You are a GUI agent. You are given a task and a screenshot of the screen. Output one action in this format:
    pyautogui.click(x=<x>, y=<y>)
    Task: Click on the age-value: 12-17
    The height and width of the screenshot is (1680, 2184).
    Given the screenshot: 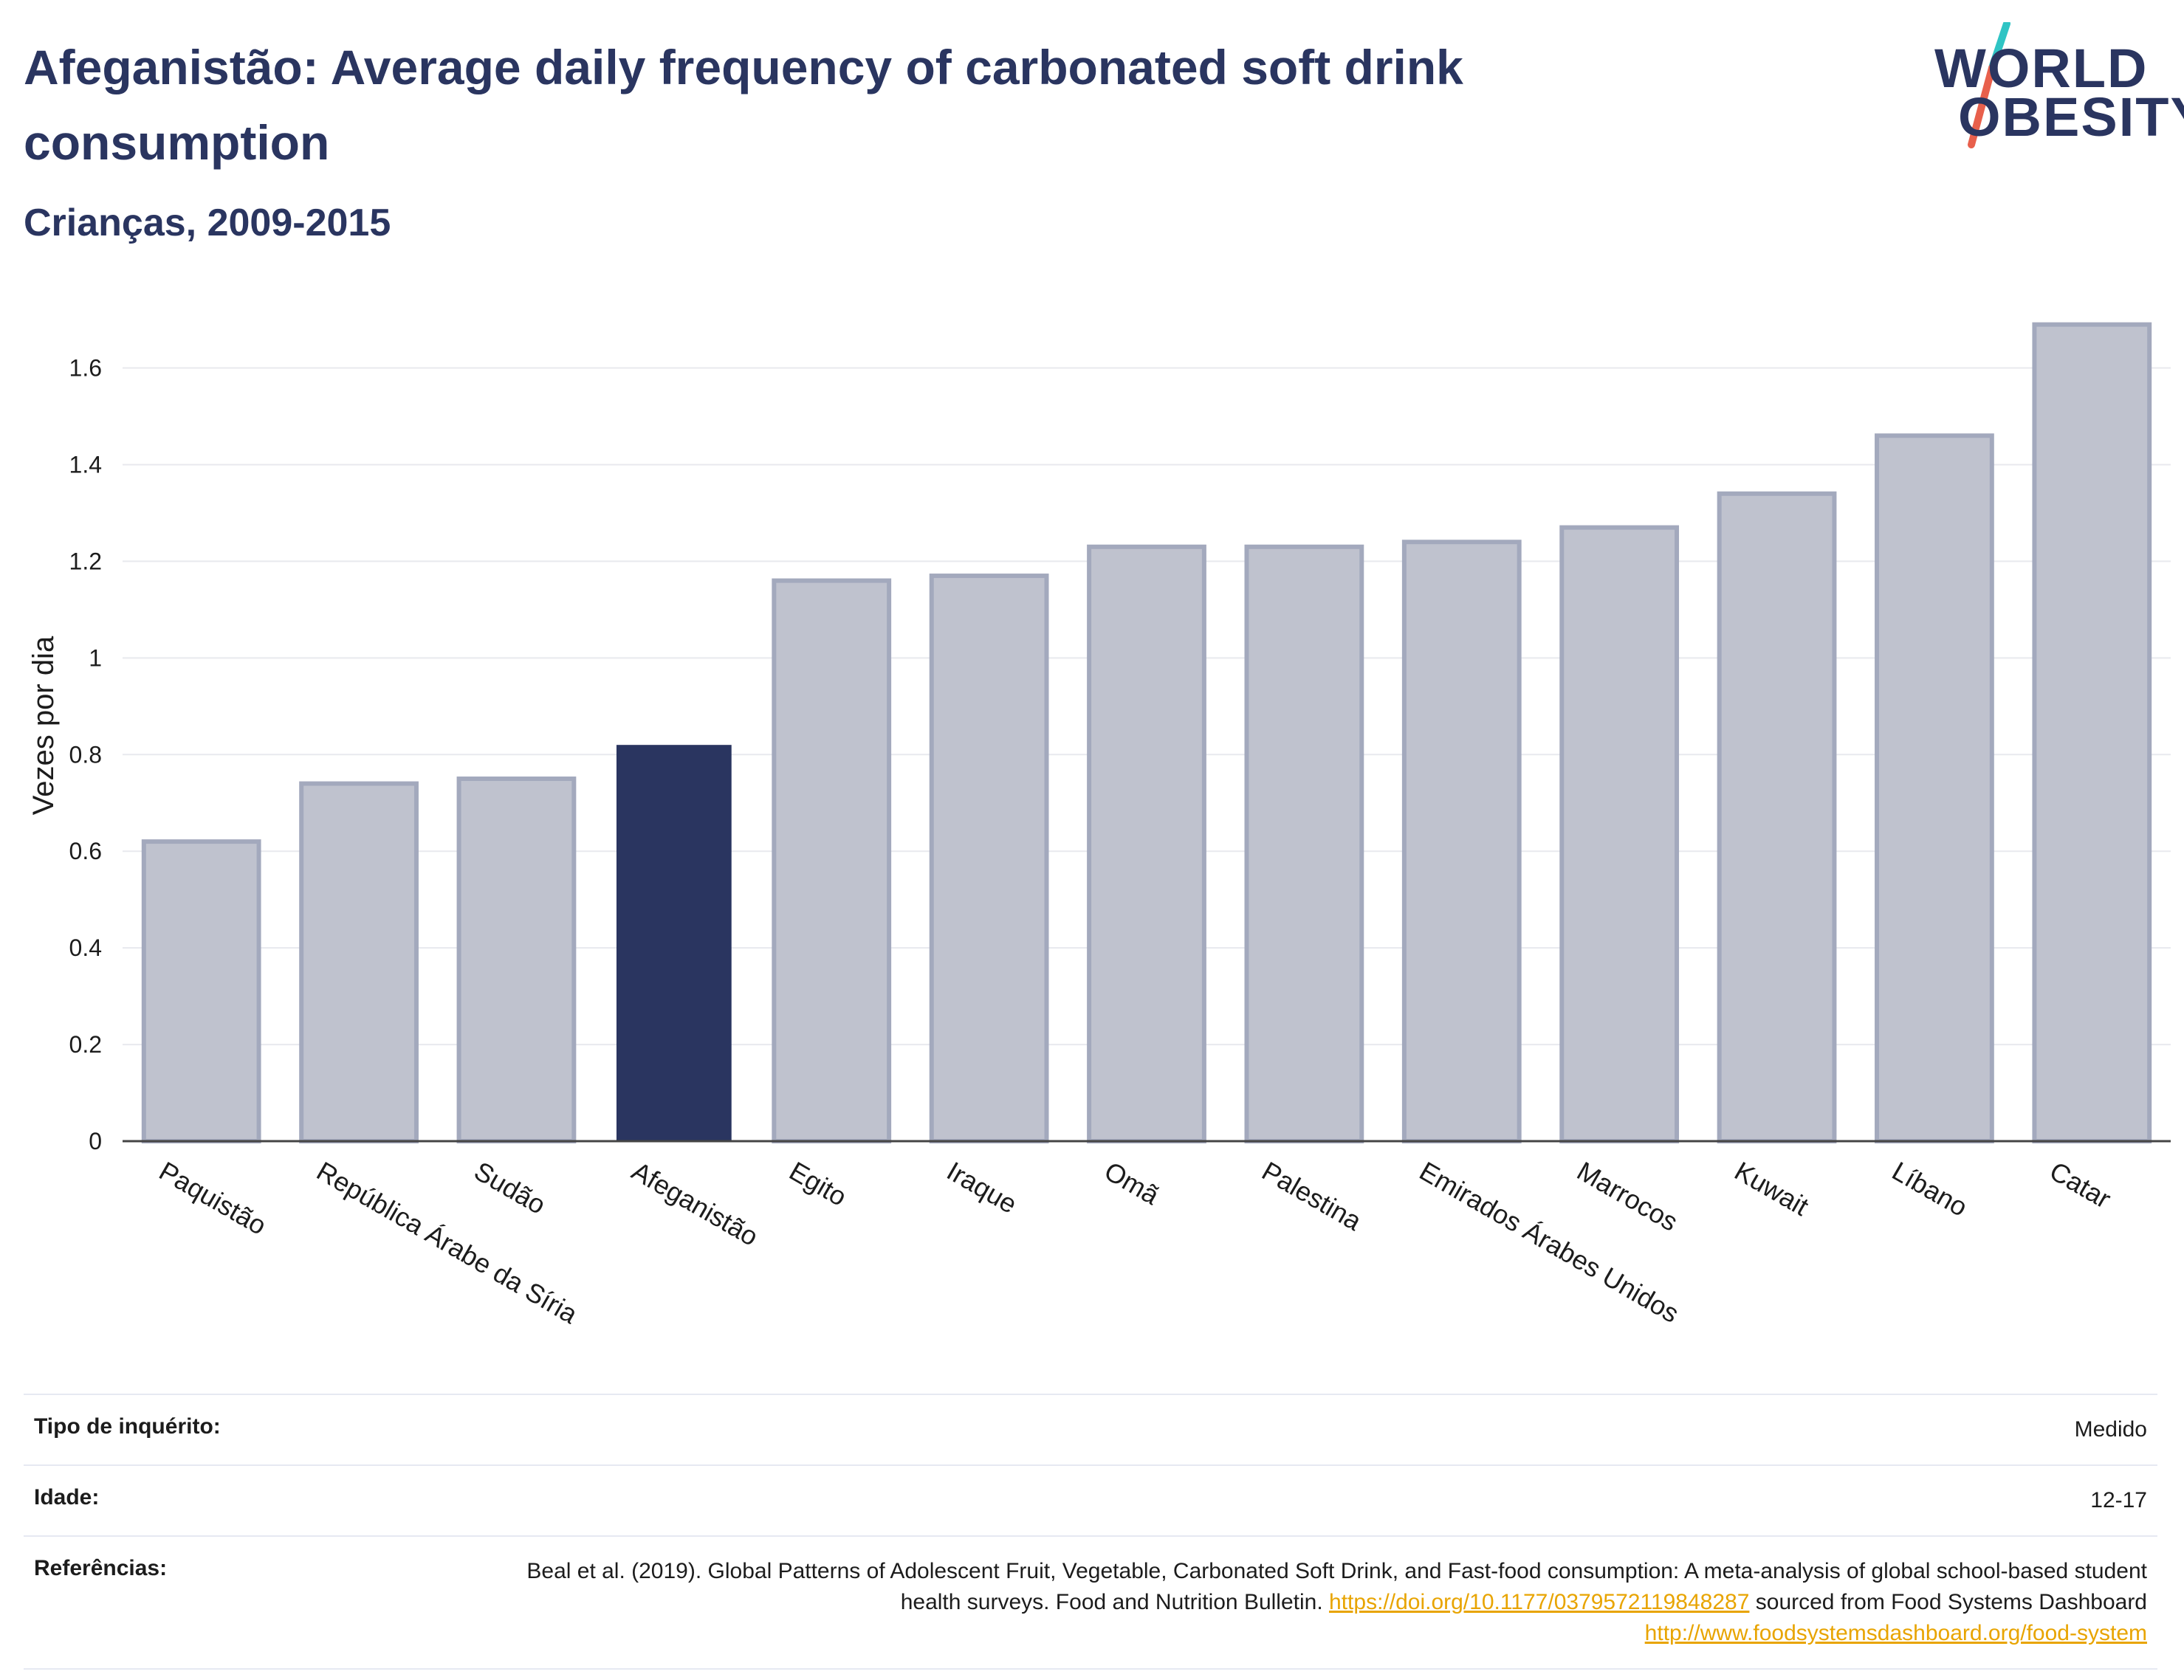 What is the action you would take?
    pyautogui.click(x=2119, y=1500)
    